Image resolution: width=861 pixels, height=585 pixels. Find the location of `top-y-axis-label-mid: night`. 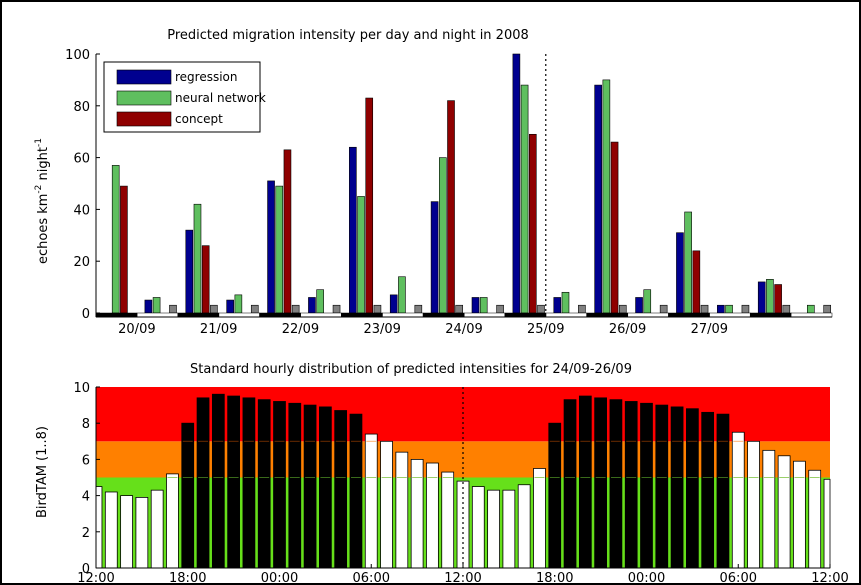

top-y-axis-label-mid: night is located at coordinates (43, 166).